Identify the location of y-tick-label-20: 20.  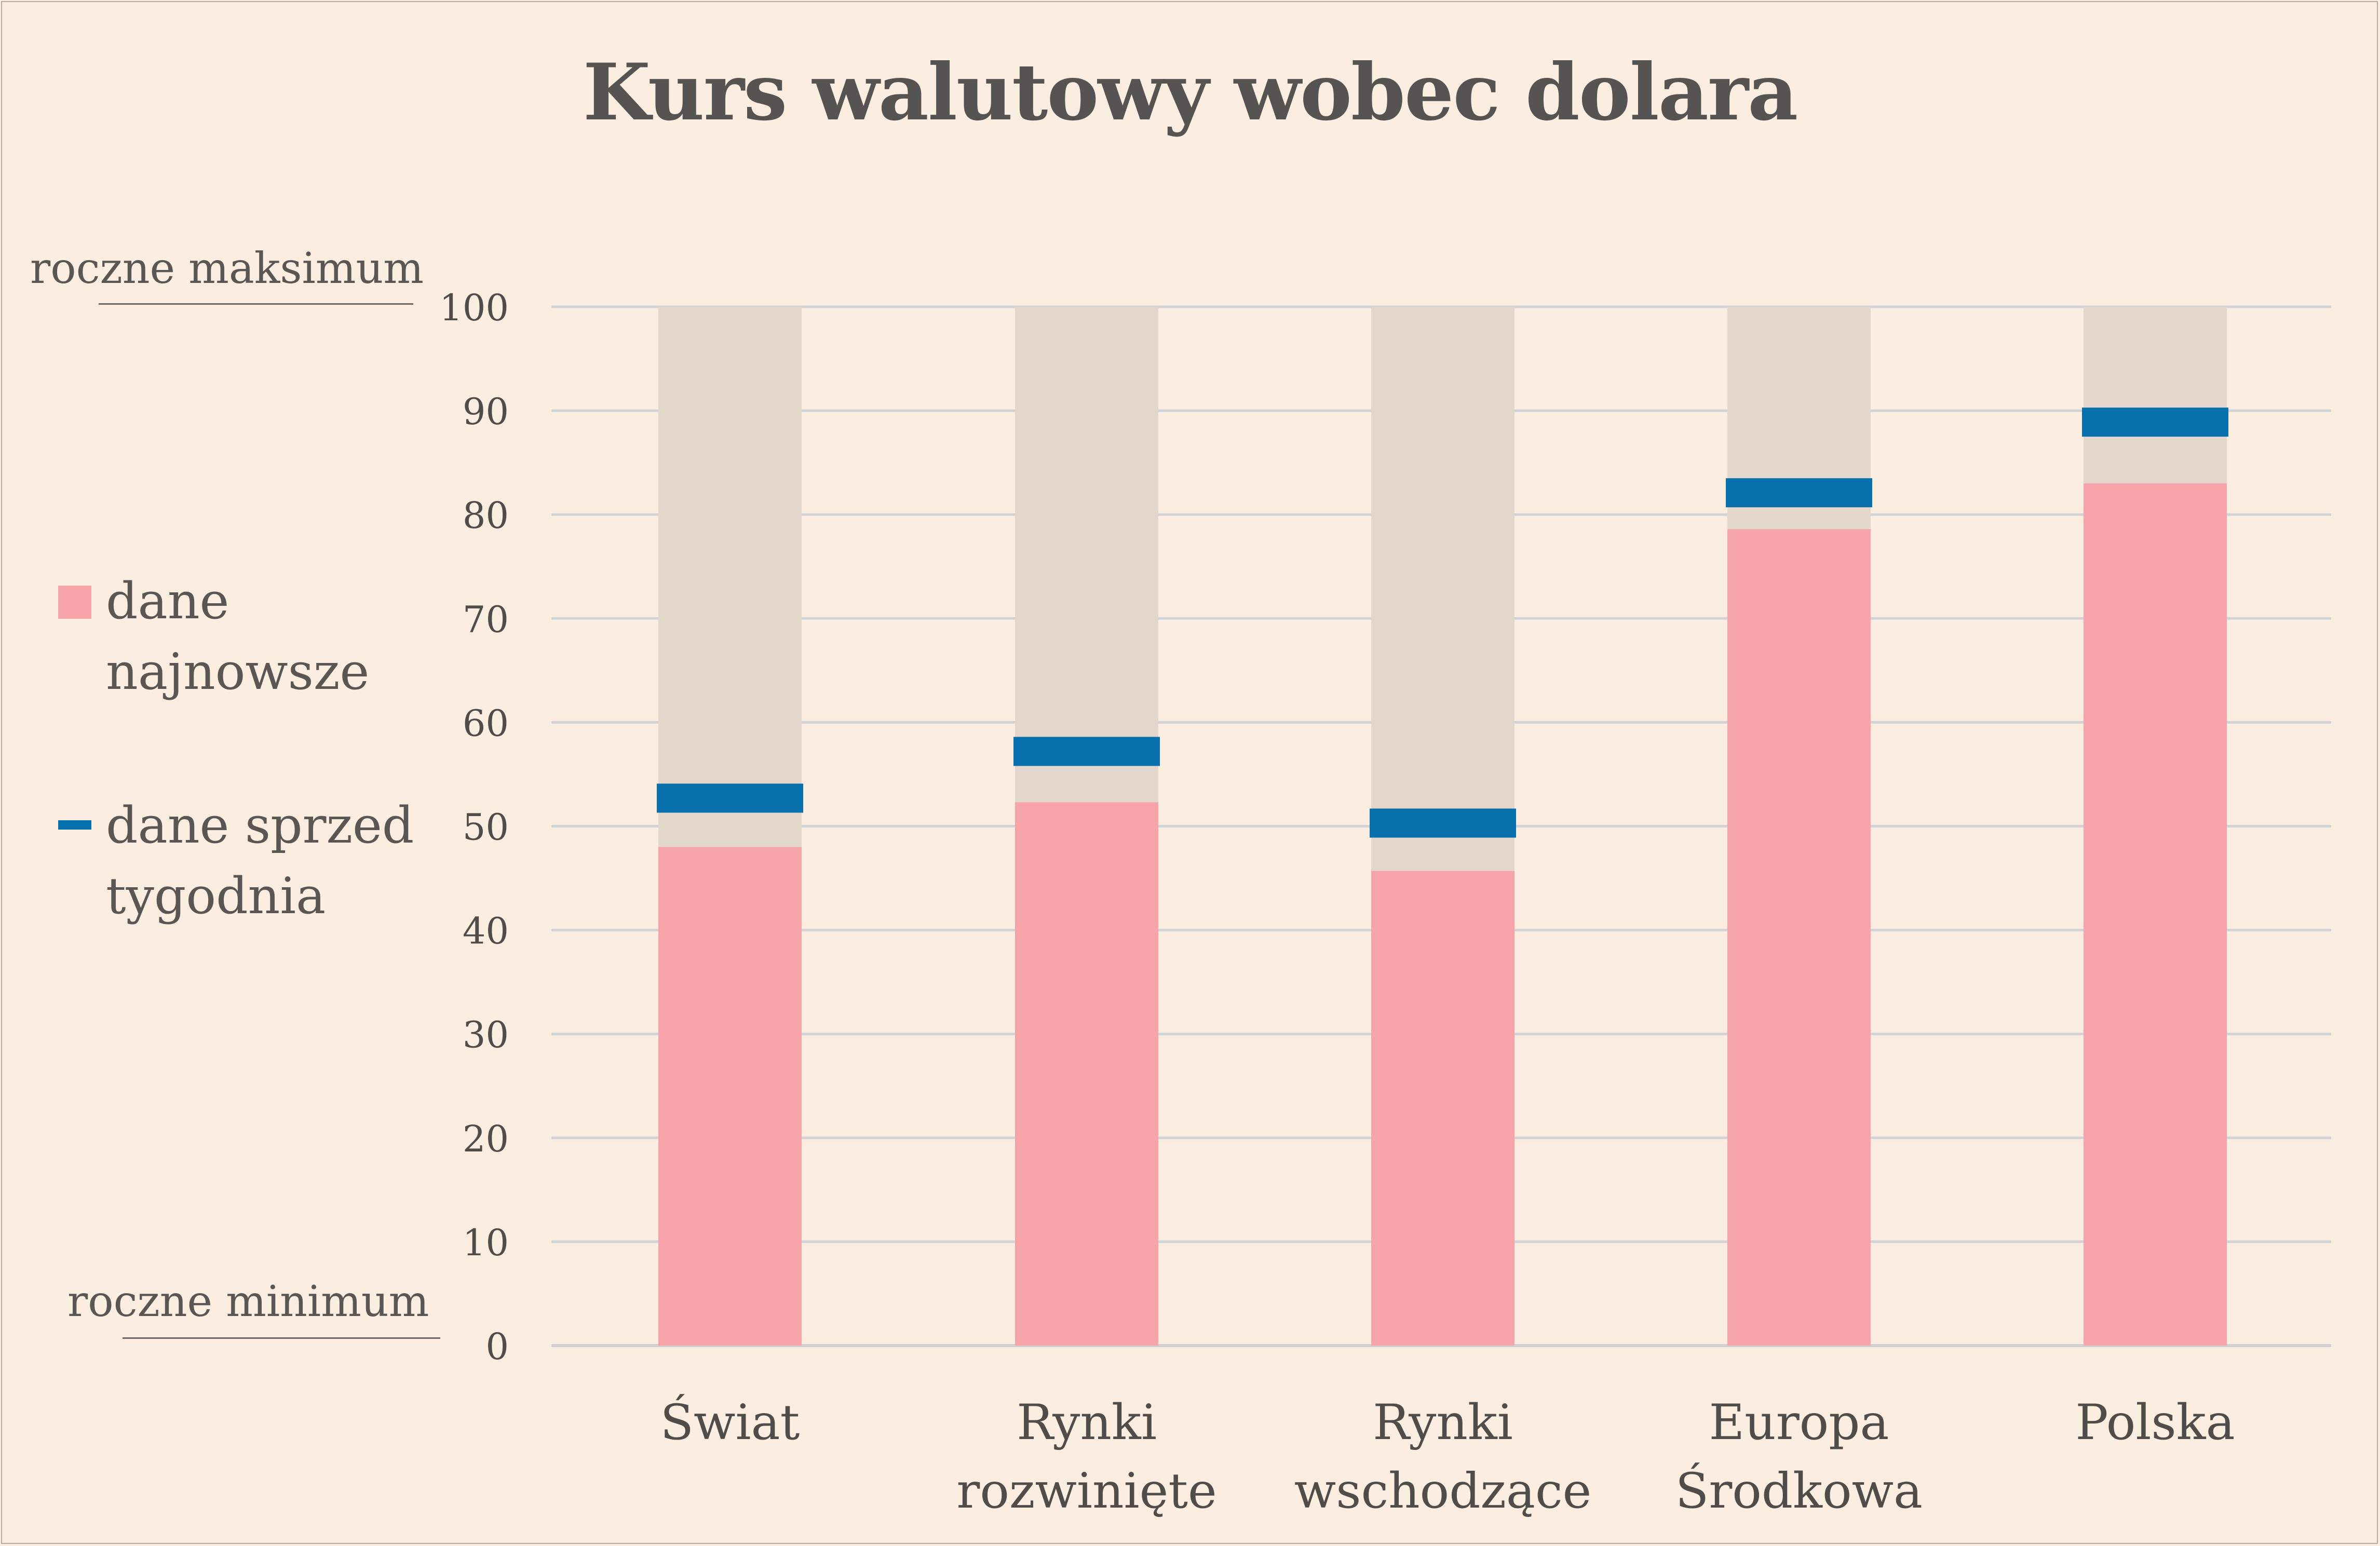
(486, 1139).